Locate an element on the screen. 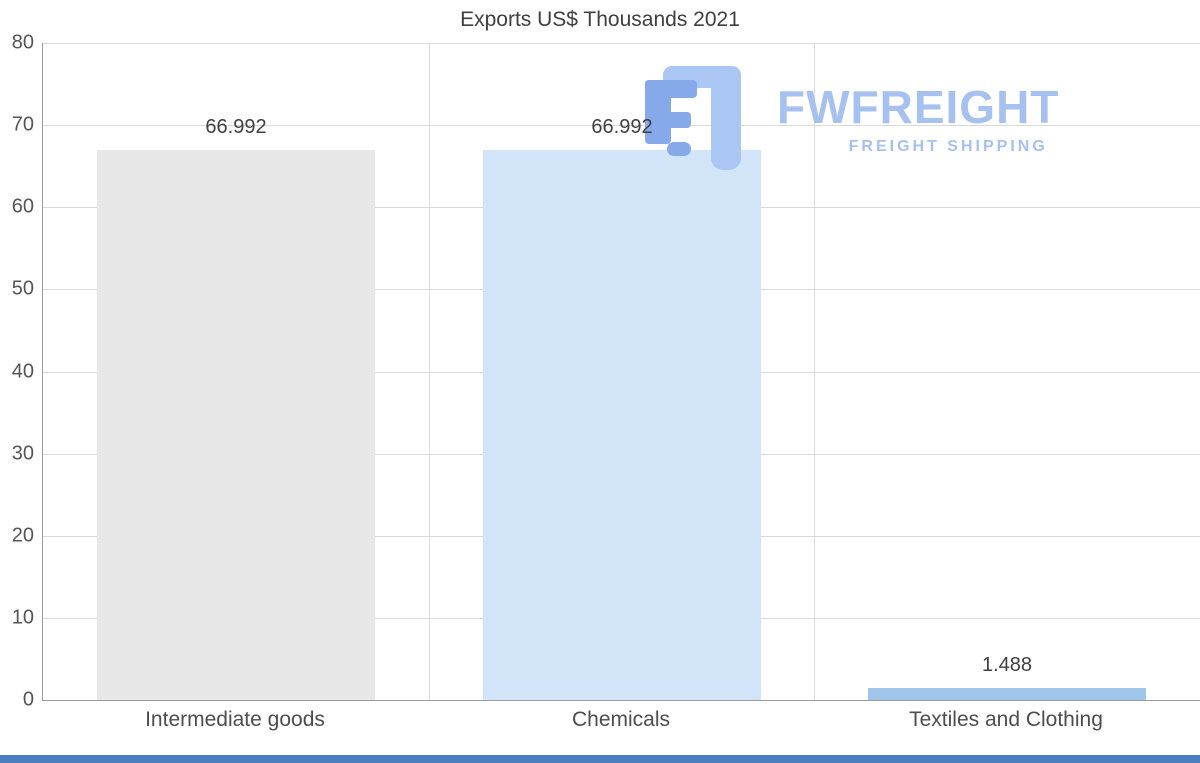 The image size is (1200, 763). y-tick-label: 80 is located at coordinates (22, 42).